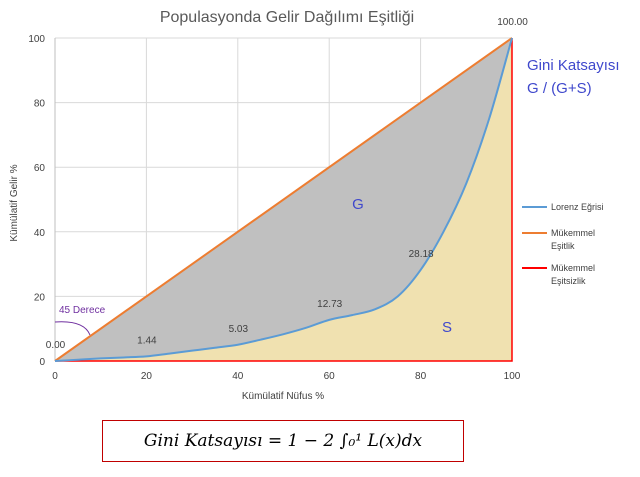 The width and height of the screenshot is (640, 477). What do you see at coordinates (239, 329) in the screenshot?
I see `data-label: 5.03` at bounding box center [239, 329].